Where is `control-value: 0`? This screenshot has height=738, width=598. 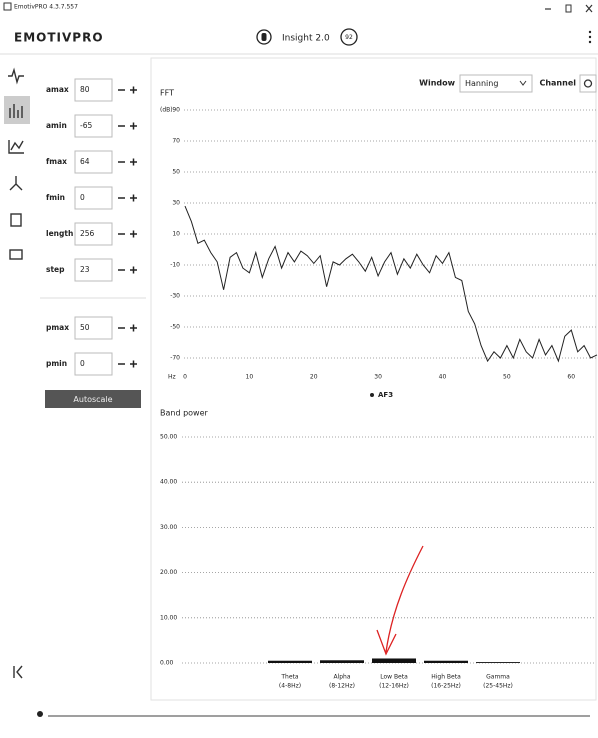 control-value: 0 is located at coordinates (82, 197).